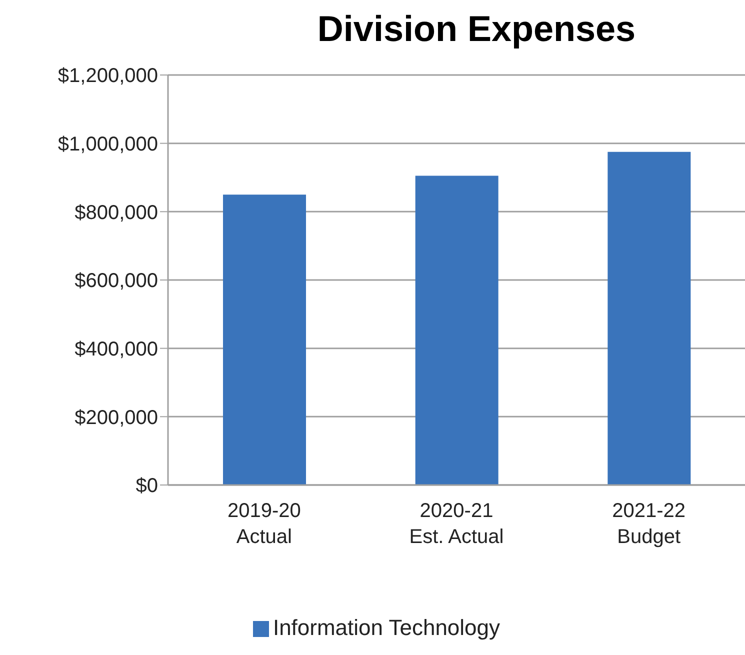 This screenshot has width=745, height=655. What do you see at coordinates (476, 29) in the screenshot?
I see `chart-title: Division Expenses` at bounding box center [476, 29].